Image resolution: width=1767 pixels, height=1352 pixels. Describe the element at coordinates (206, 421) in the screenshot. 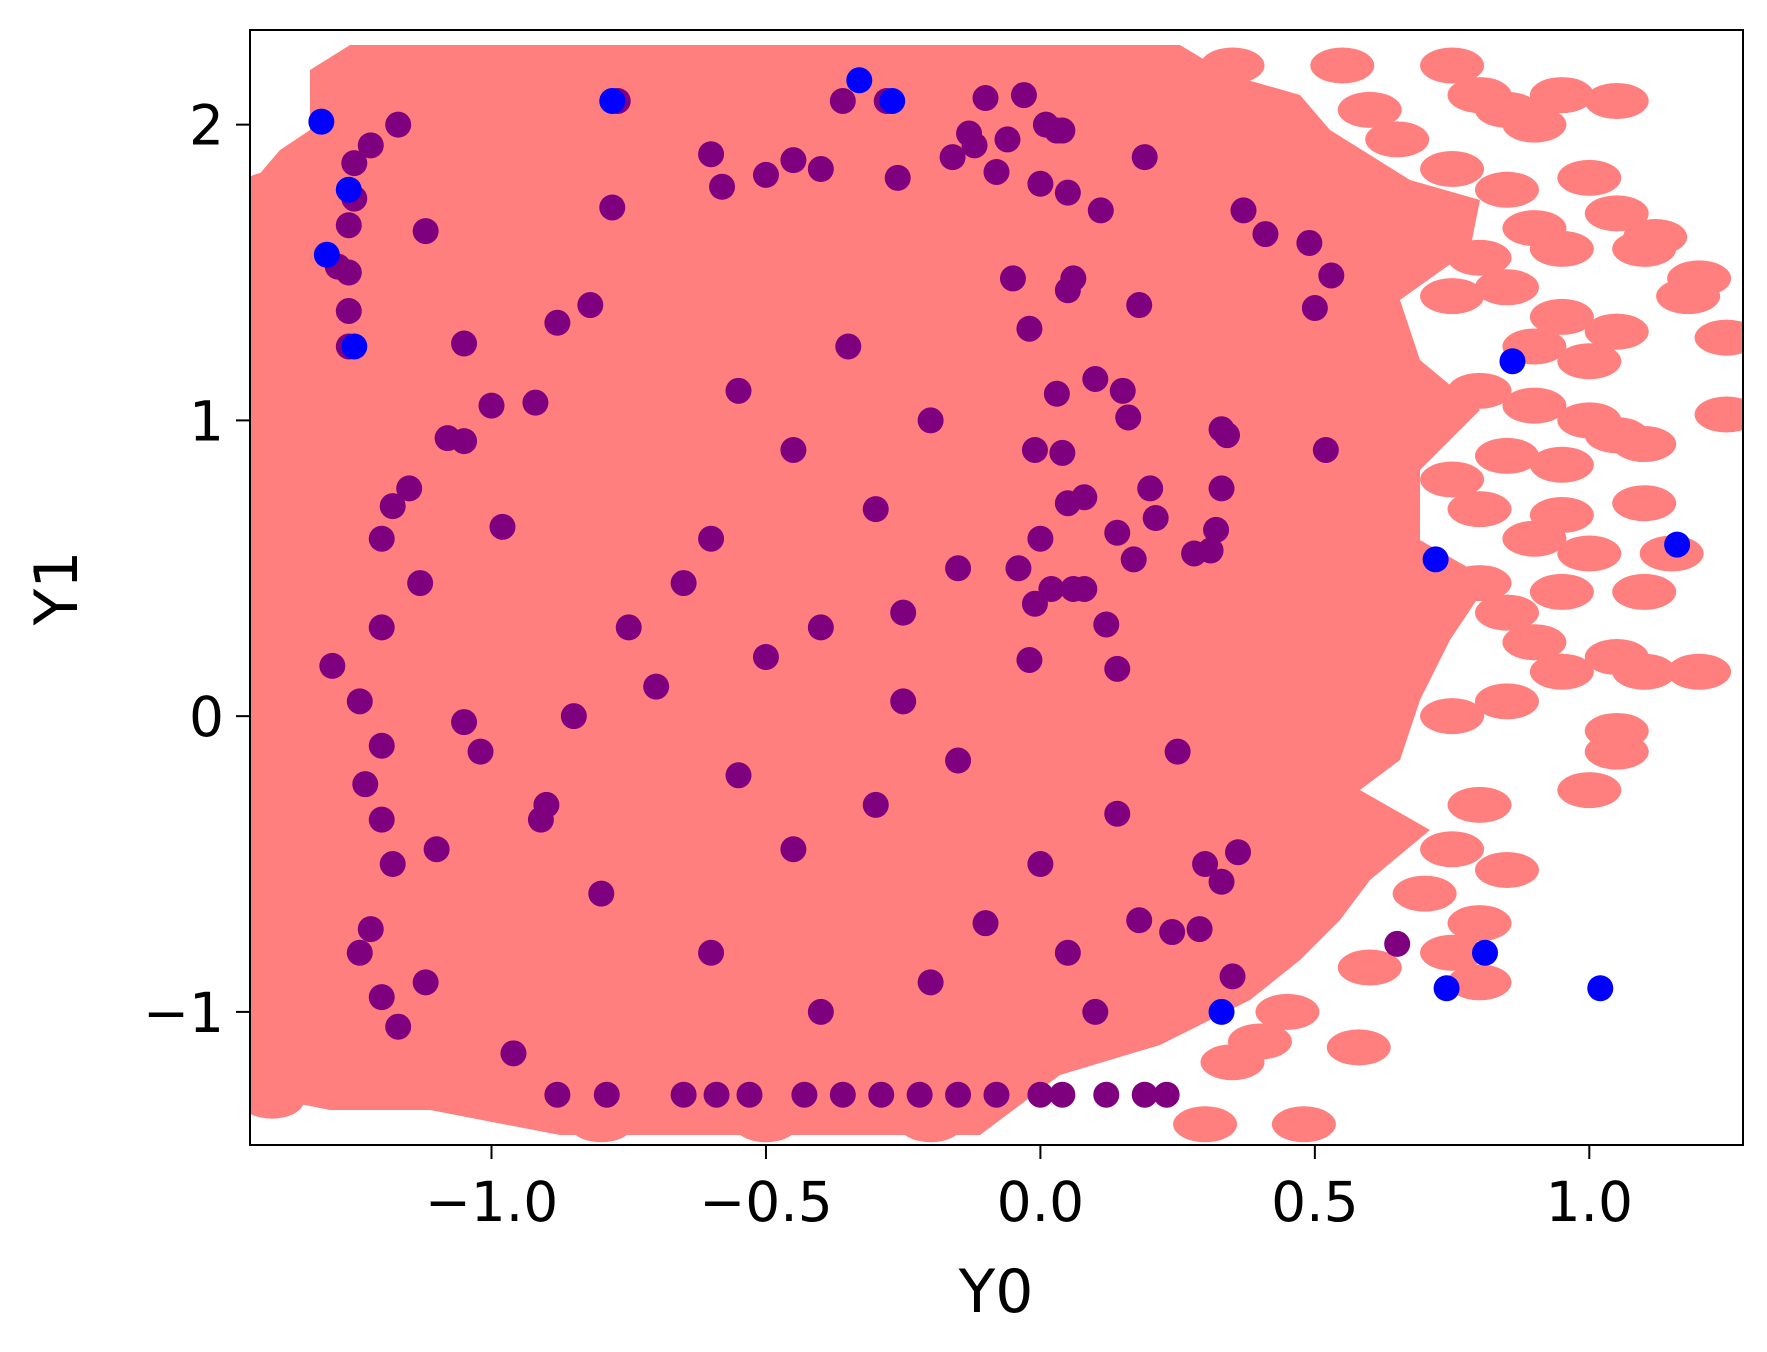

I see `y-tick-label: 1` at that location.